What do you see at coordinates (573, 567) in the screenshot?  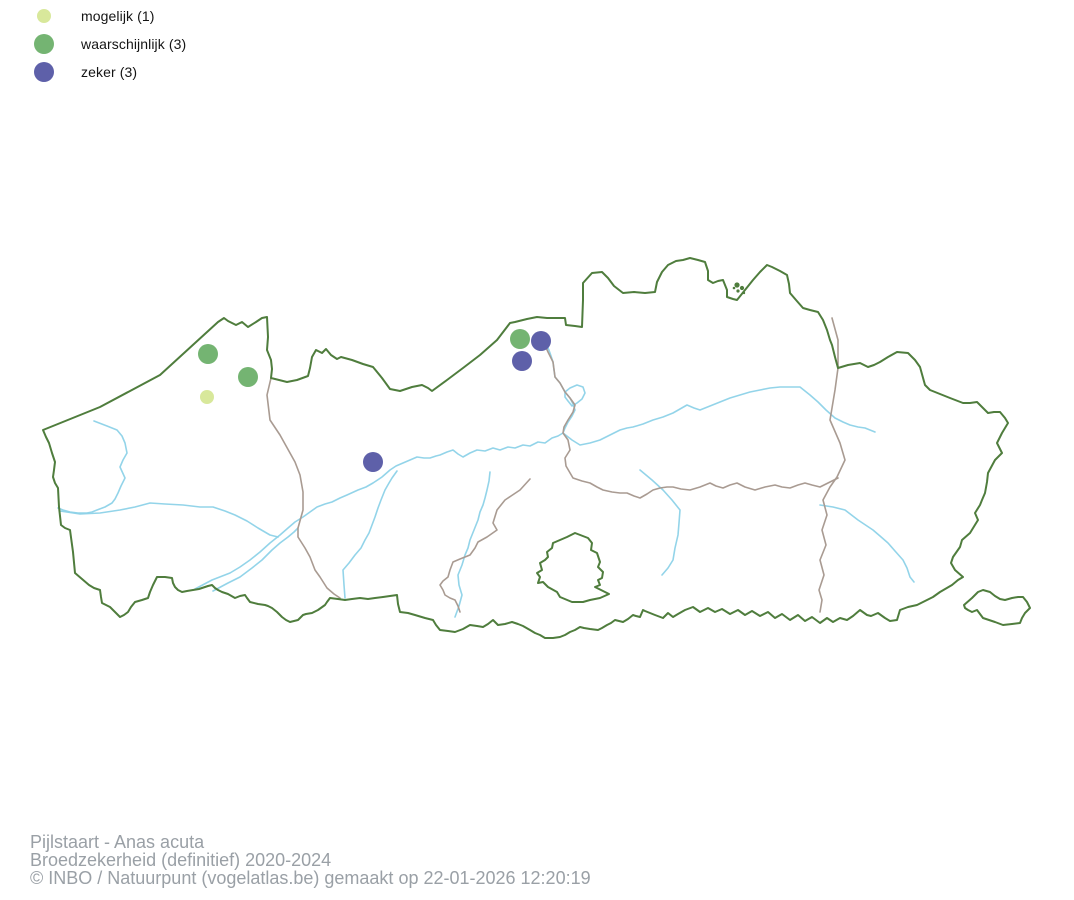 I see `brussels-enclave-path` at bounding box center [573, 567].